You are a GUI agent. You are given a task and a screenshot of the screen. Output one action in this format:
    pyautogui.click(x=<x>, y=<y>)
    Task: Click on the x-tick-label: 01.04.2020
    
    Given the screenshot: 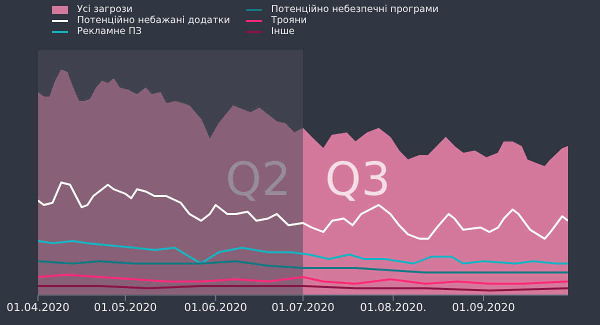 What is the action you would take?
    pyautogui.click(x=38, y=307)
    